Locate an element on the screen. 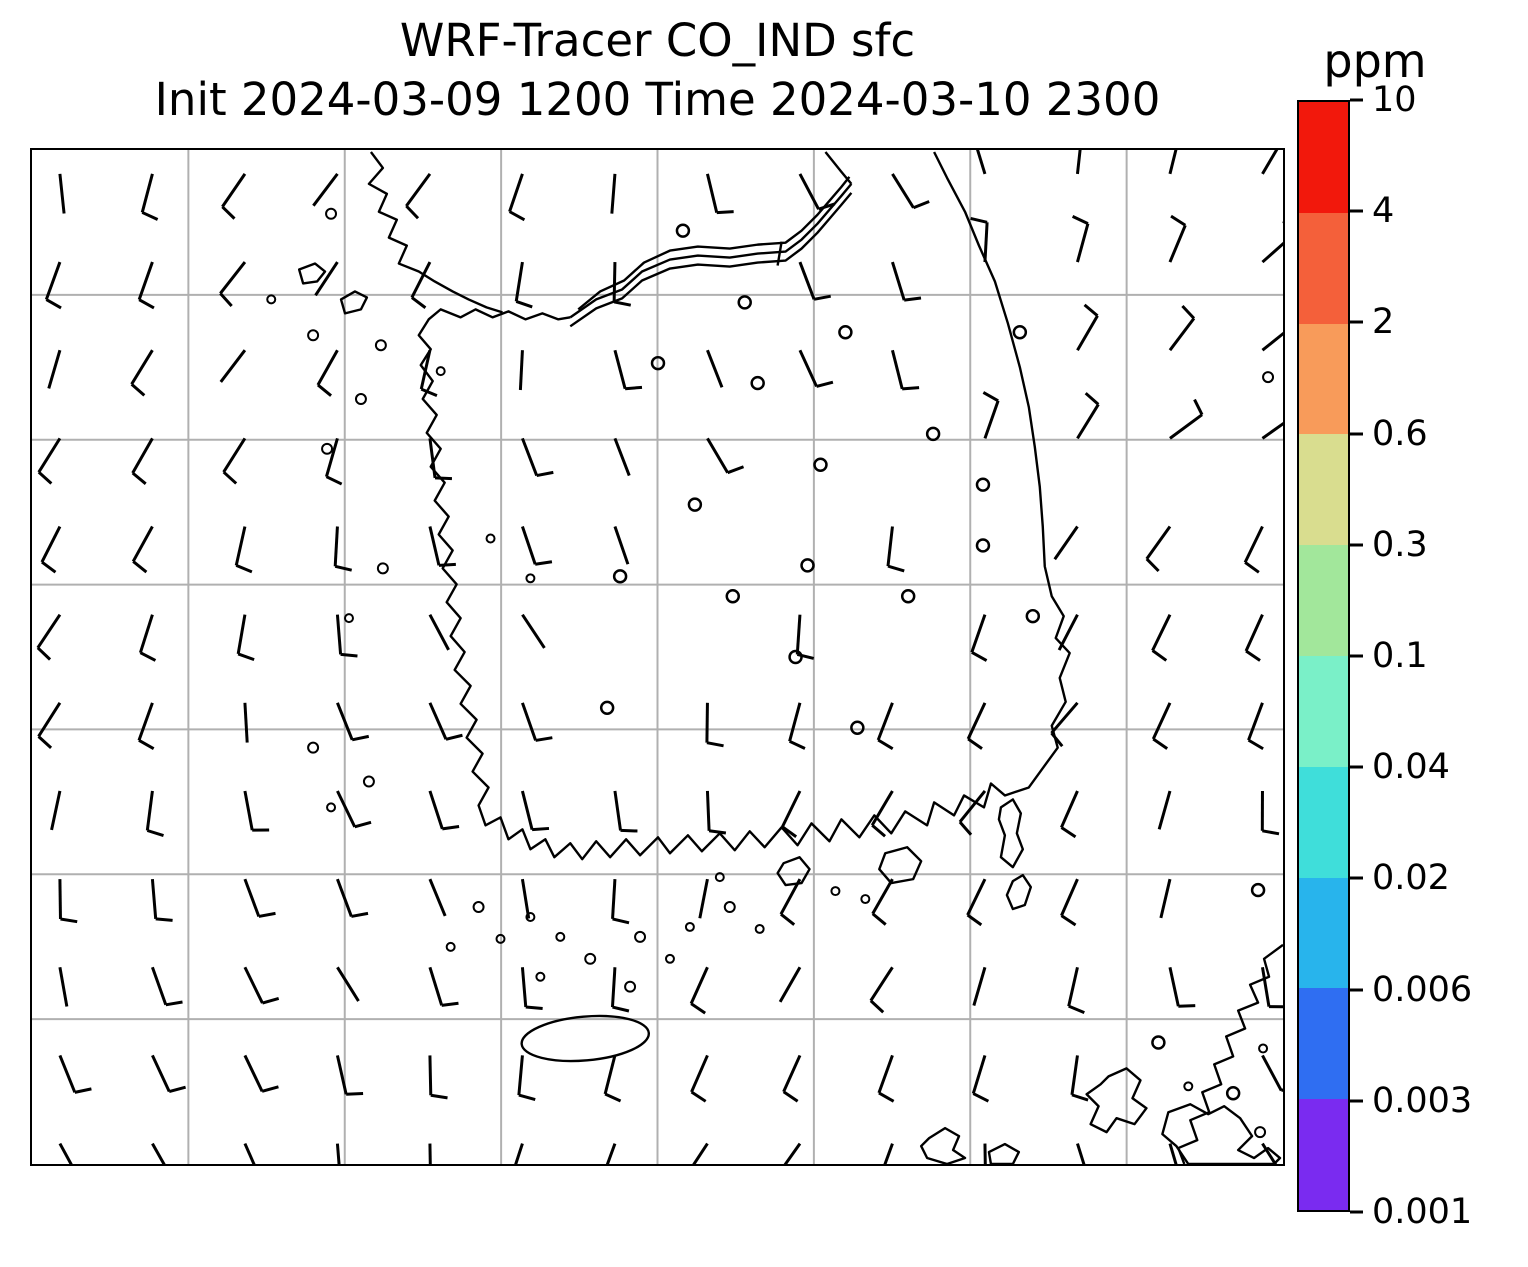  colorbar-tick-label: 0.02 is located at coordinates (1411, 878).